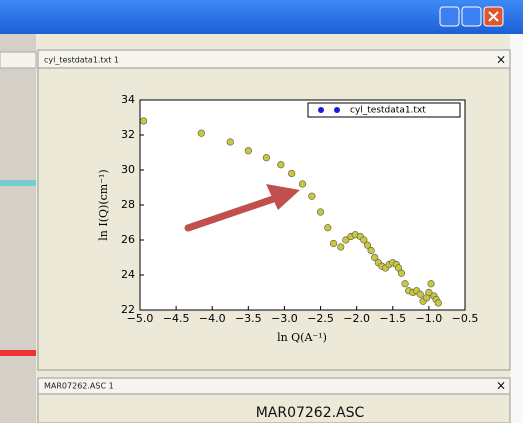 Image resolution: width=523 pixels, height=427 pixels. I want to click on y-tick-label: 28, so click(128, 204).